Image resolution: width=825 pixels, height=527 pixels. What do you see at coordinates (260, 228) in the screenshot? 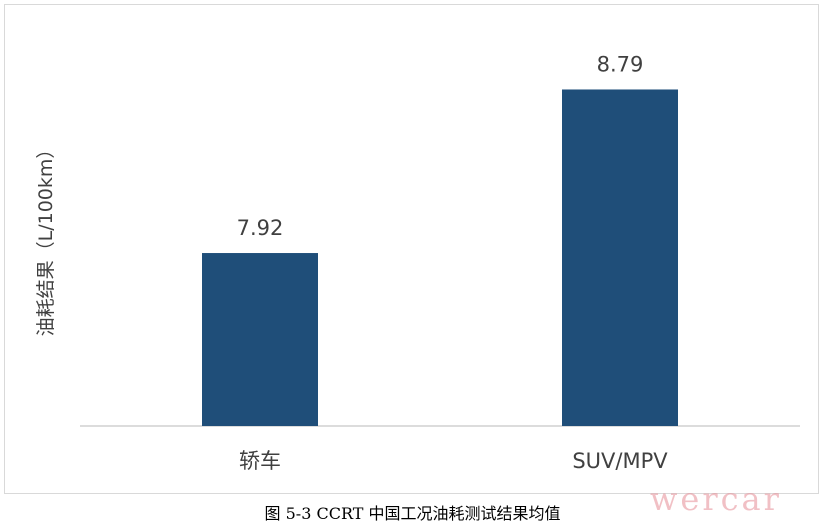
I see `data-label-0: 7.92` at bounding box center [260, 228].